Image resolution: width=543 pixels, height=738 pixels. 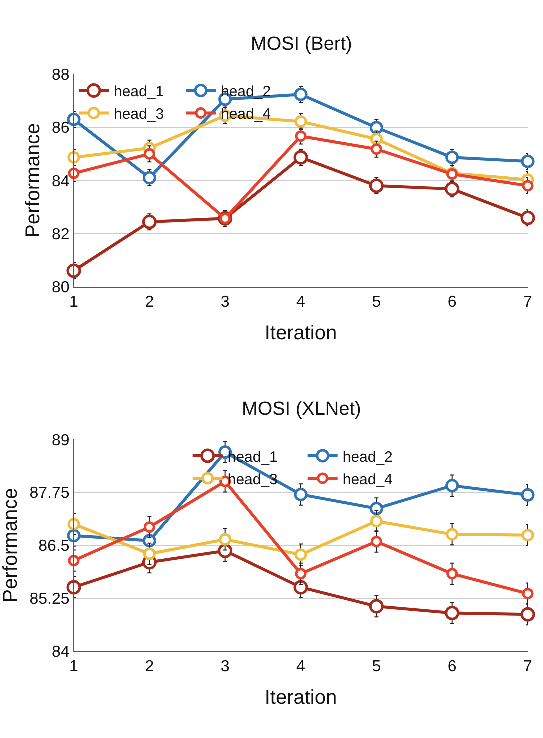 What do you see at coordinates (139, 115) in the screenshot?
I see `legend-label: head_3` at bounding box center [139, 115].